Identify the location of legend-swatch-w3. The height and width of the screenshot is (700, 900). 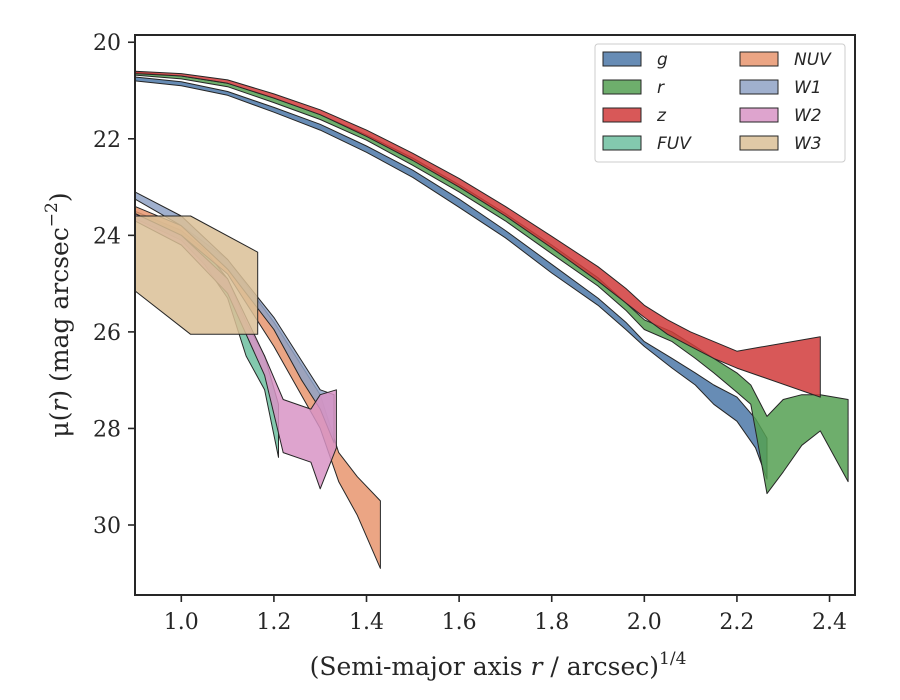
(759, 143).